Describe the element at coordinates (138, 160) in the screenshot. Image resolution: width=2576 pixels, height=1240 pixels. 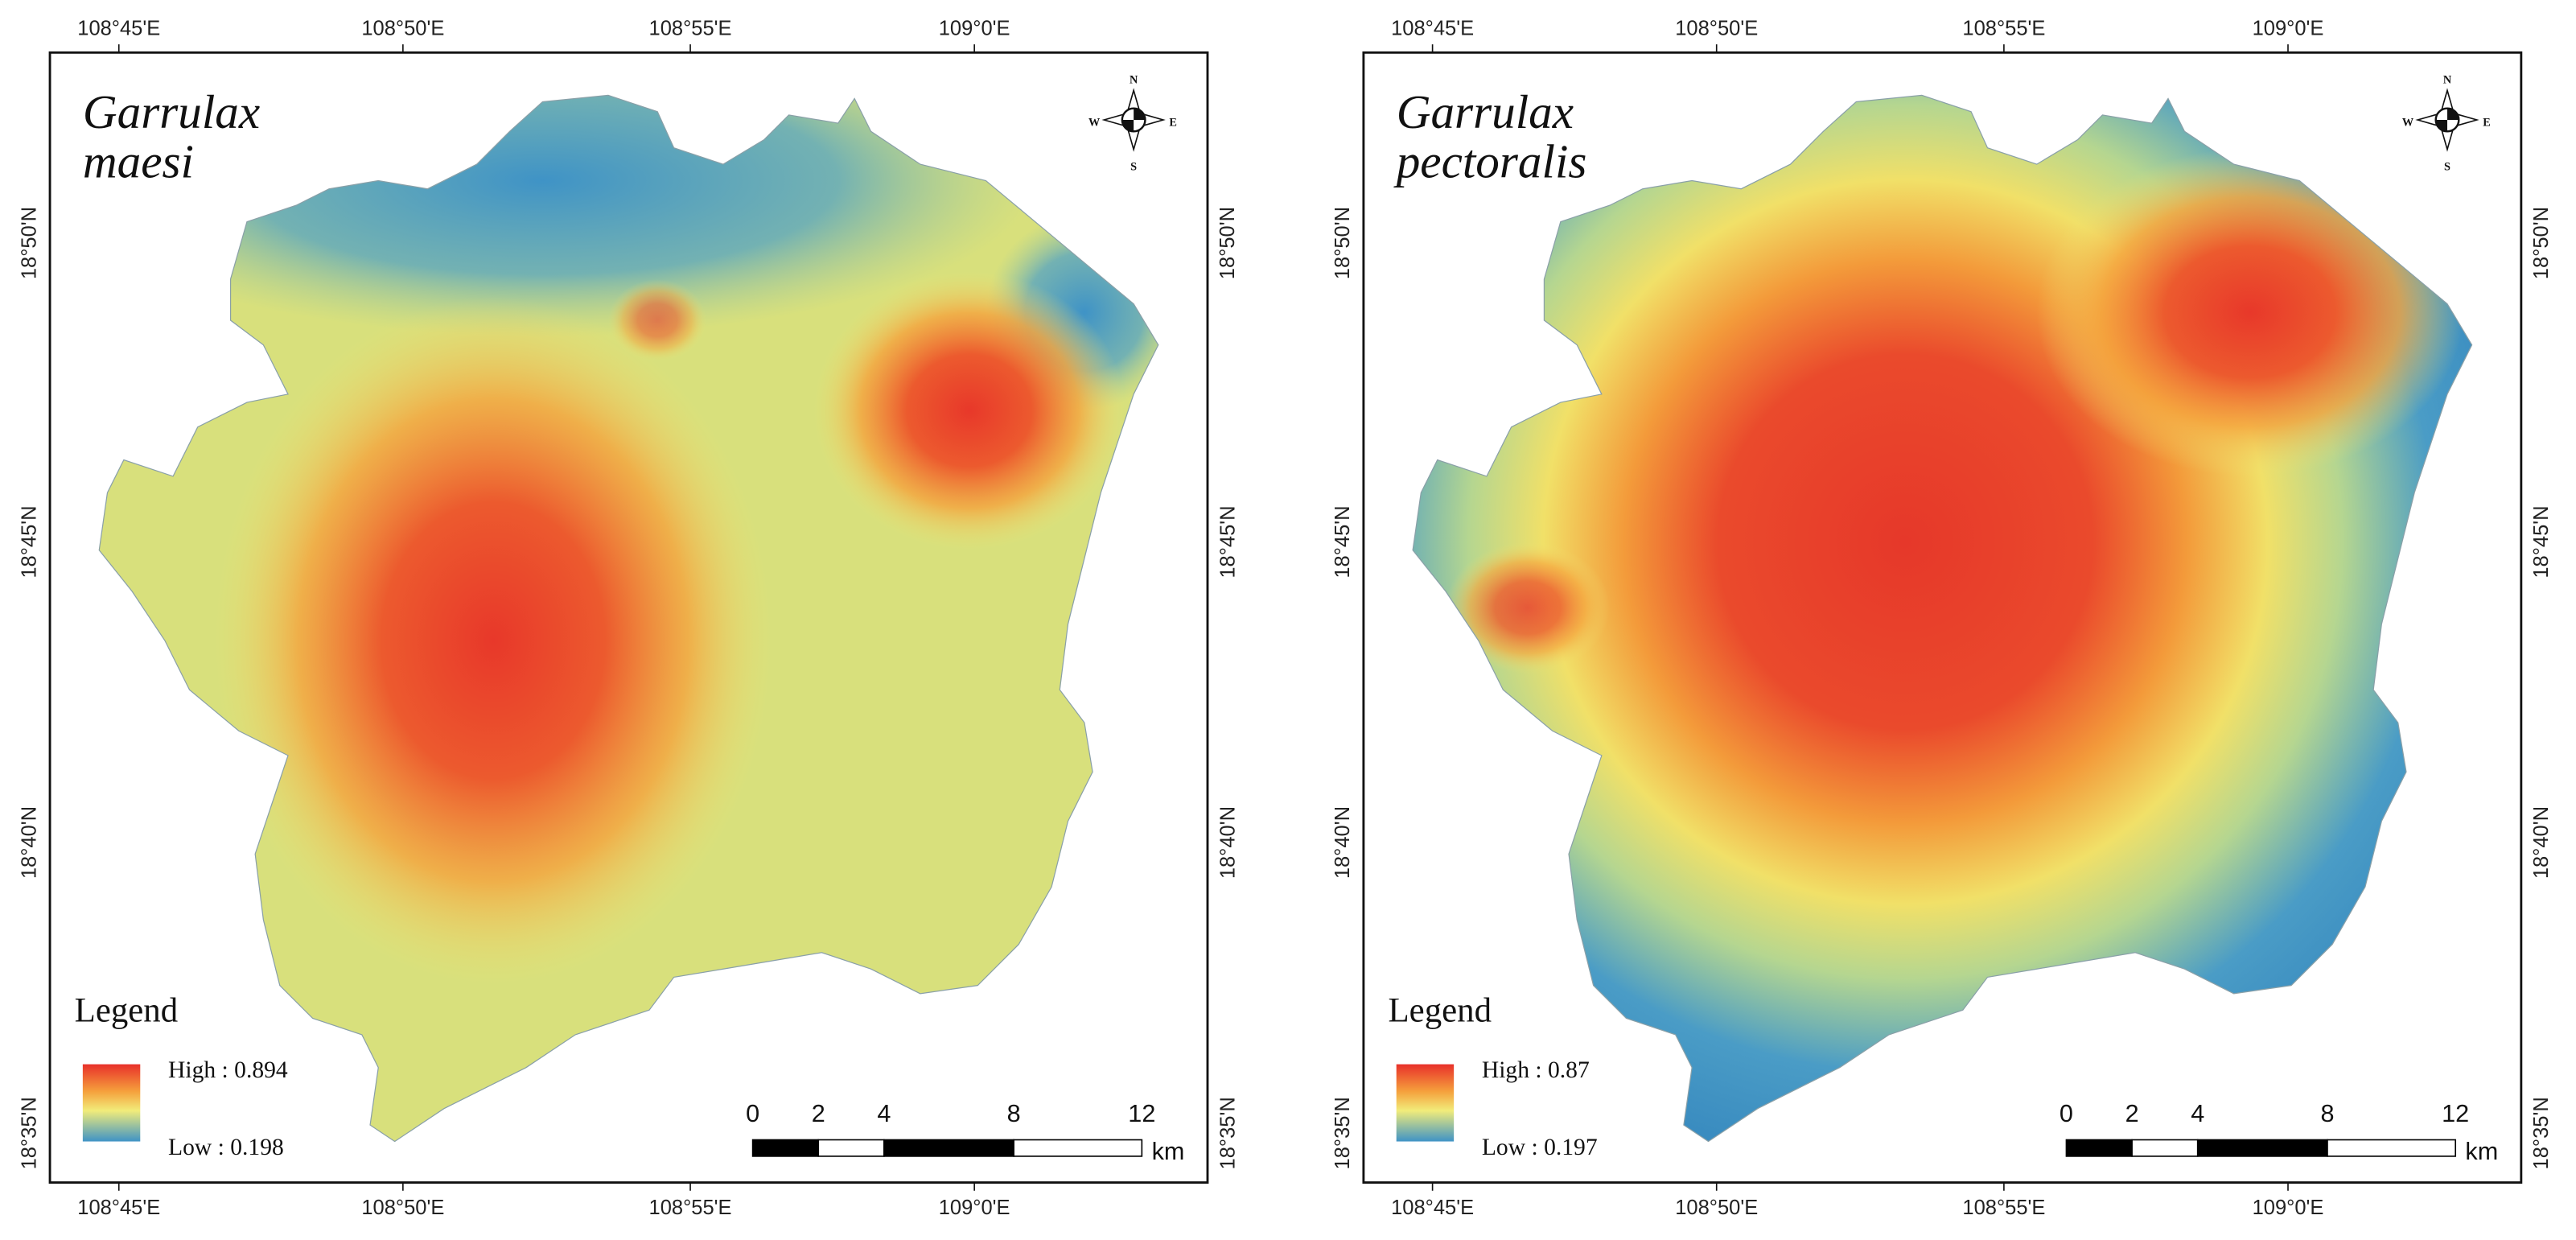
I see `species-title: maesi` at that location.